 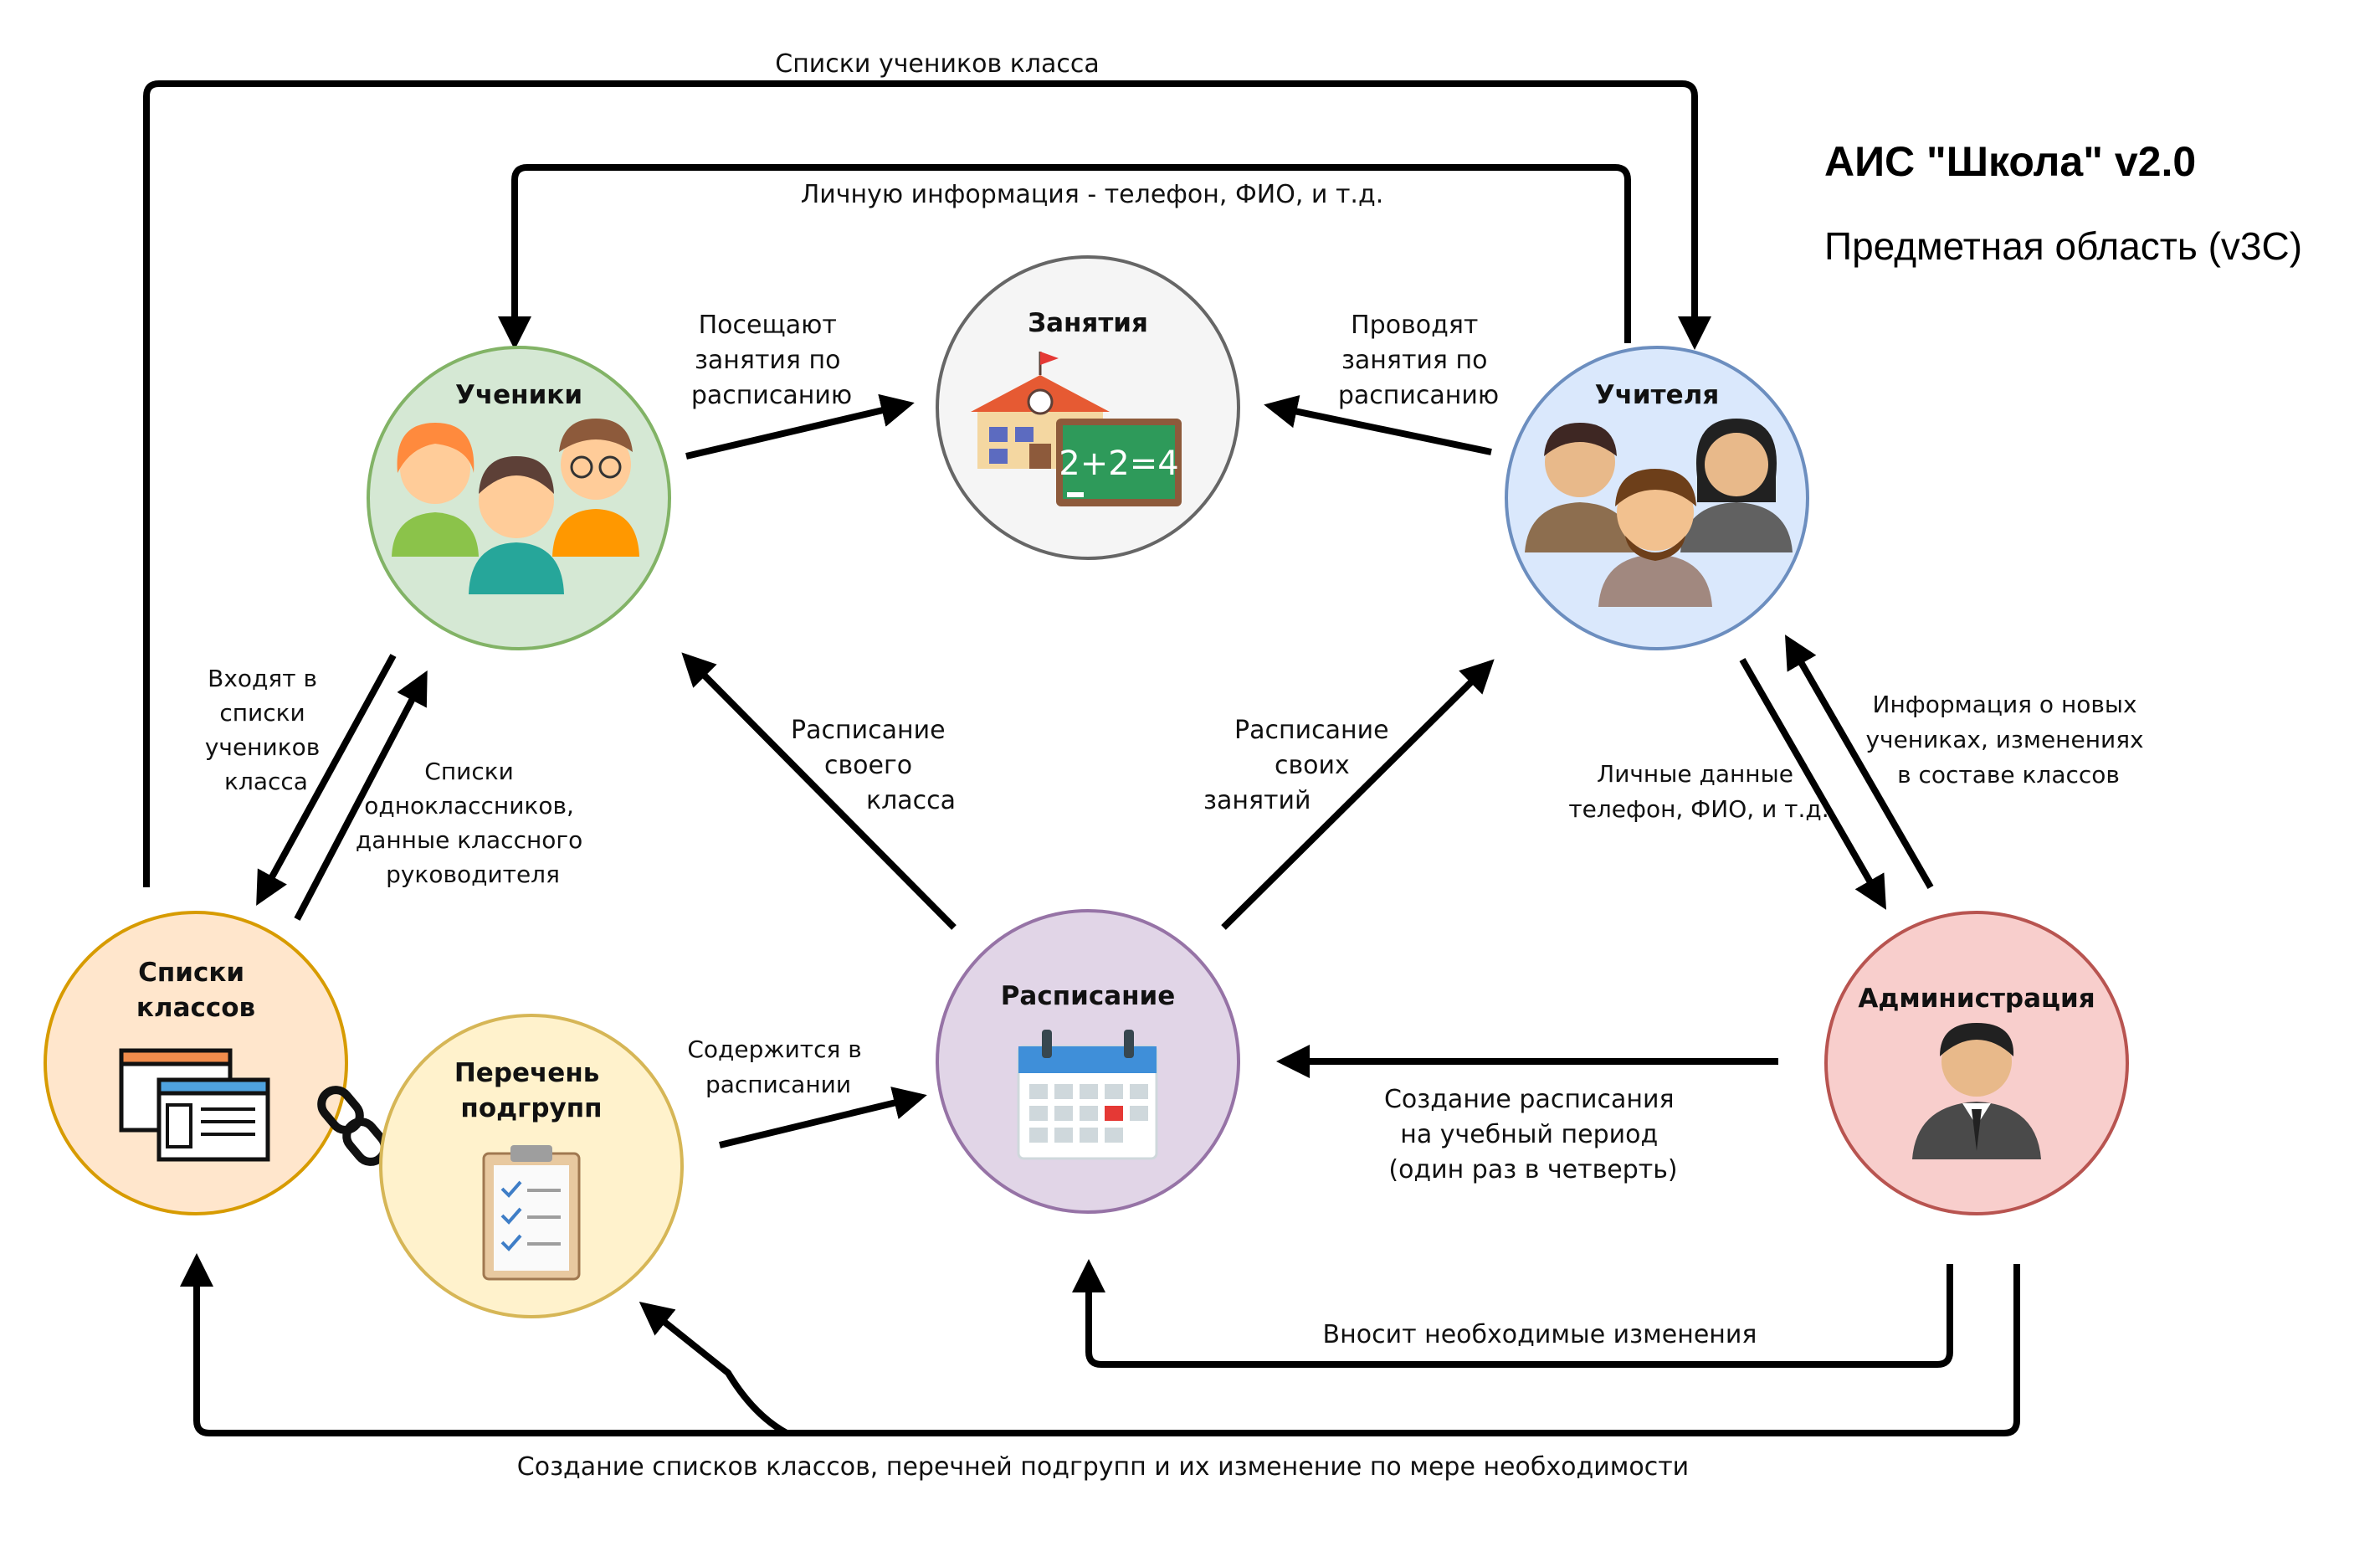 I want to click on edge-administration-to-subgroups, so click(x=713, y=1369).